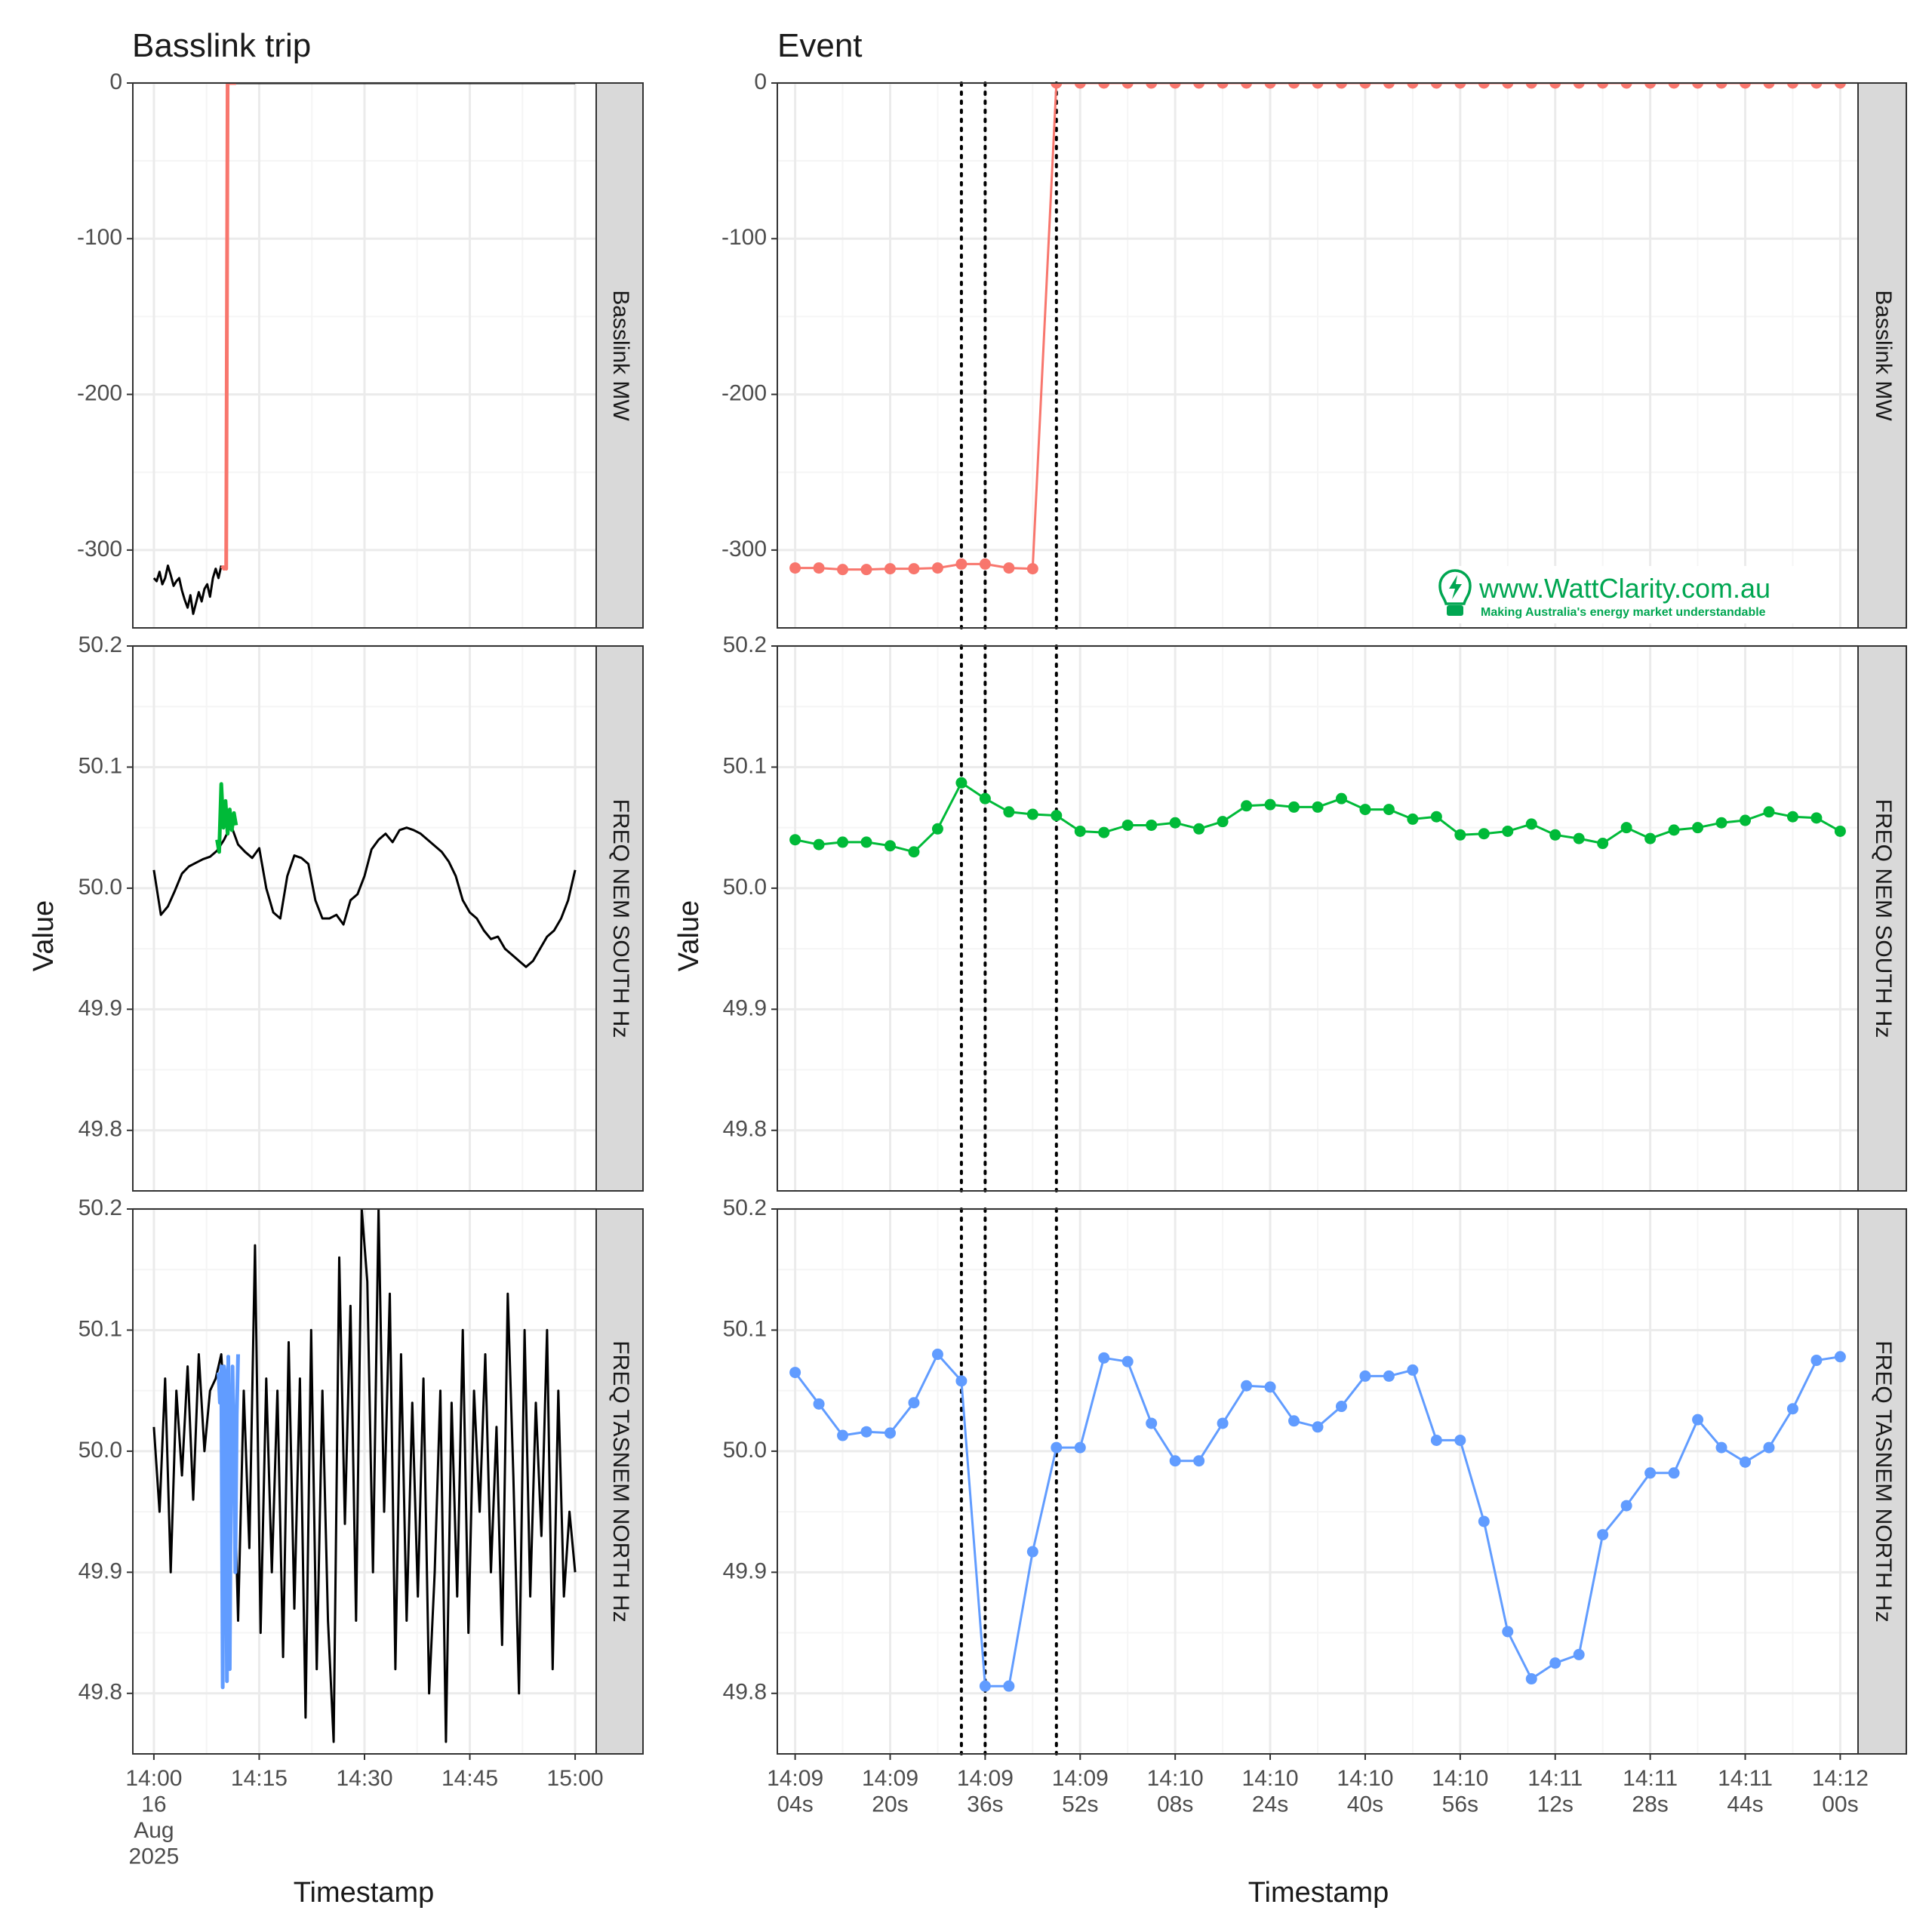 Image resolution: width=1932 pixels, height=1932 pixels. Describe the element at coordinates (1365, 1778) in the screenshot. I see `x-tick-label-line: 14:10` at that location.